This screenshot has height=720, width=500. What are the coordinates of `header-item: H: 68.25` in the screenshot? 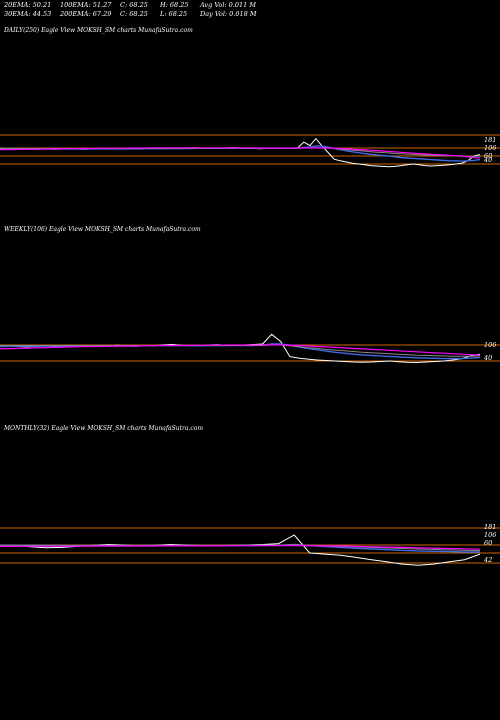 It's located at (174, 5).